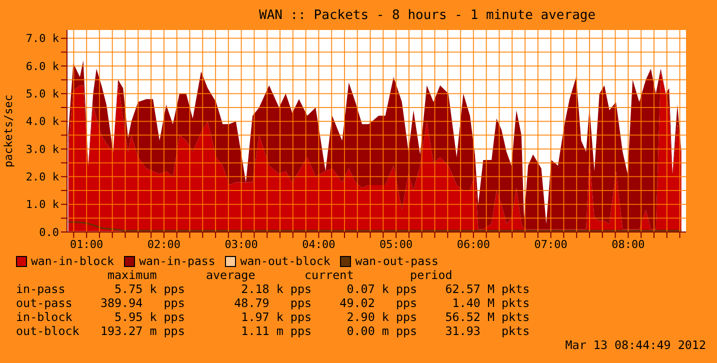  What do you see at coordinates (49, 232) in the screenshot?
I see `y-tick-label: 0.0` at bounding box center [49, 232].